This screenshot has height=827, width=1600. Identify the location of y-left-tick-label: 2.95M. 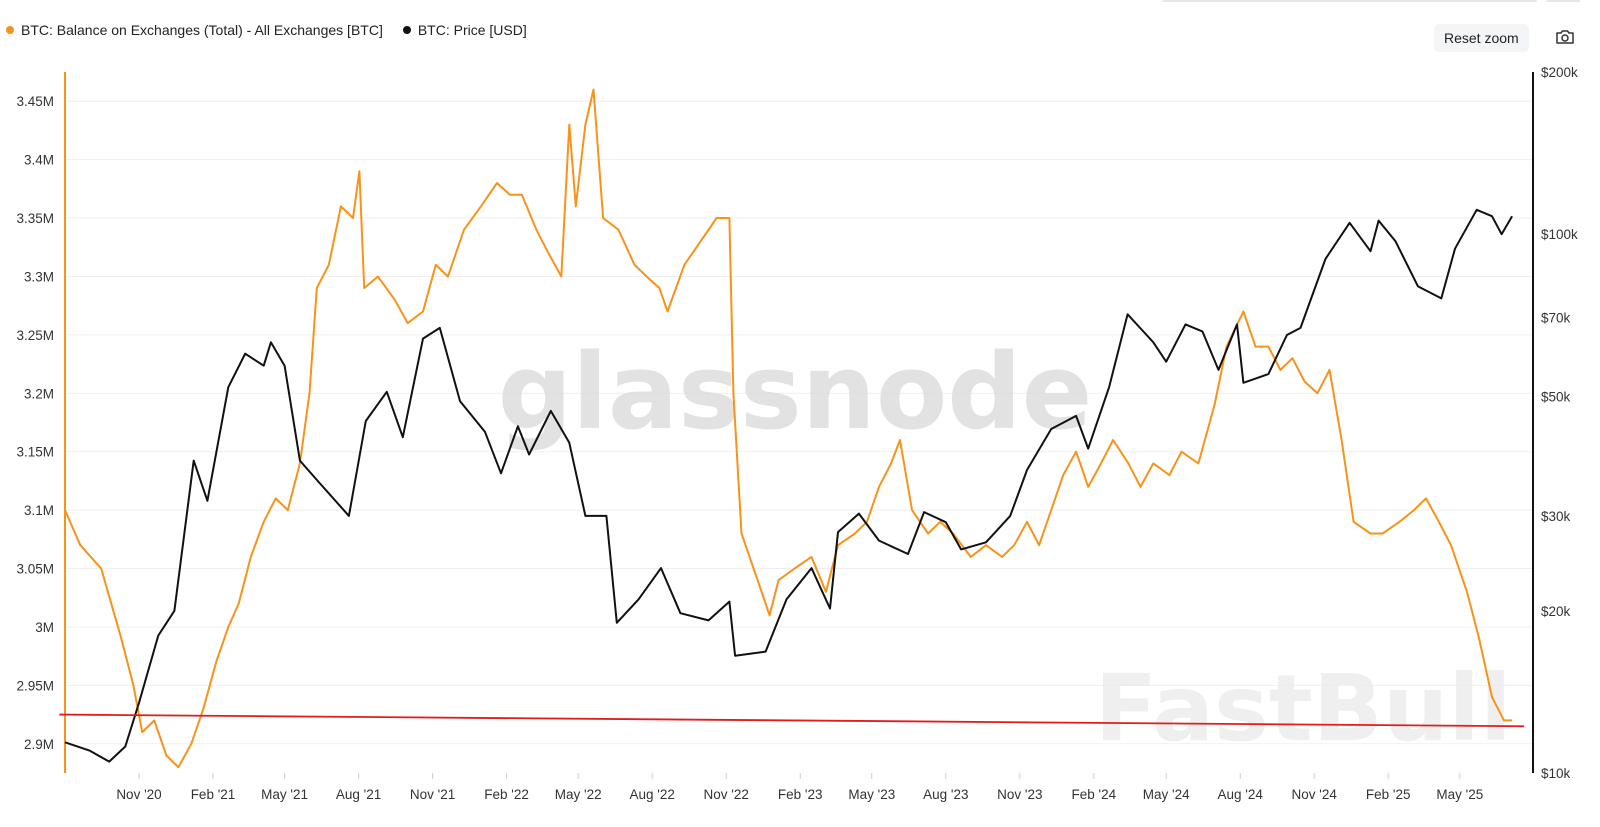
(35, 685).